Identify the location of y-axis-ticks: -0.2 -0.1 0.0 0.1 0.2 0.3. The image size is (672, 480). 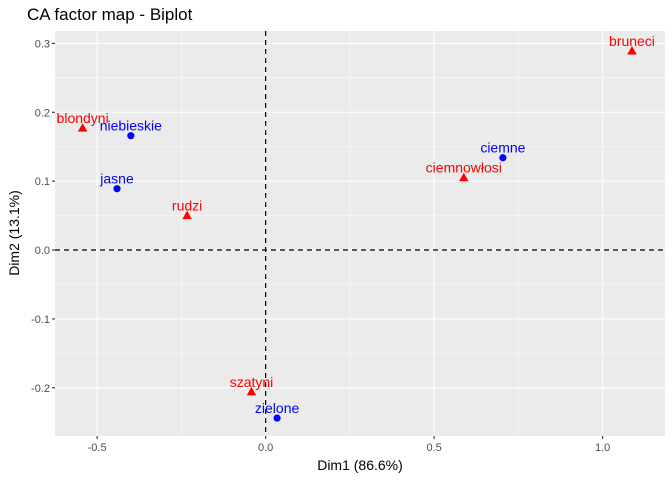
(43, 216).